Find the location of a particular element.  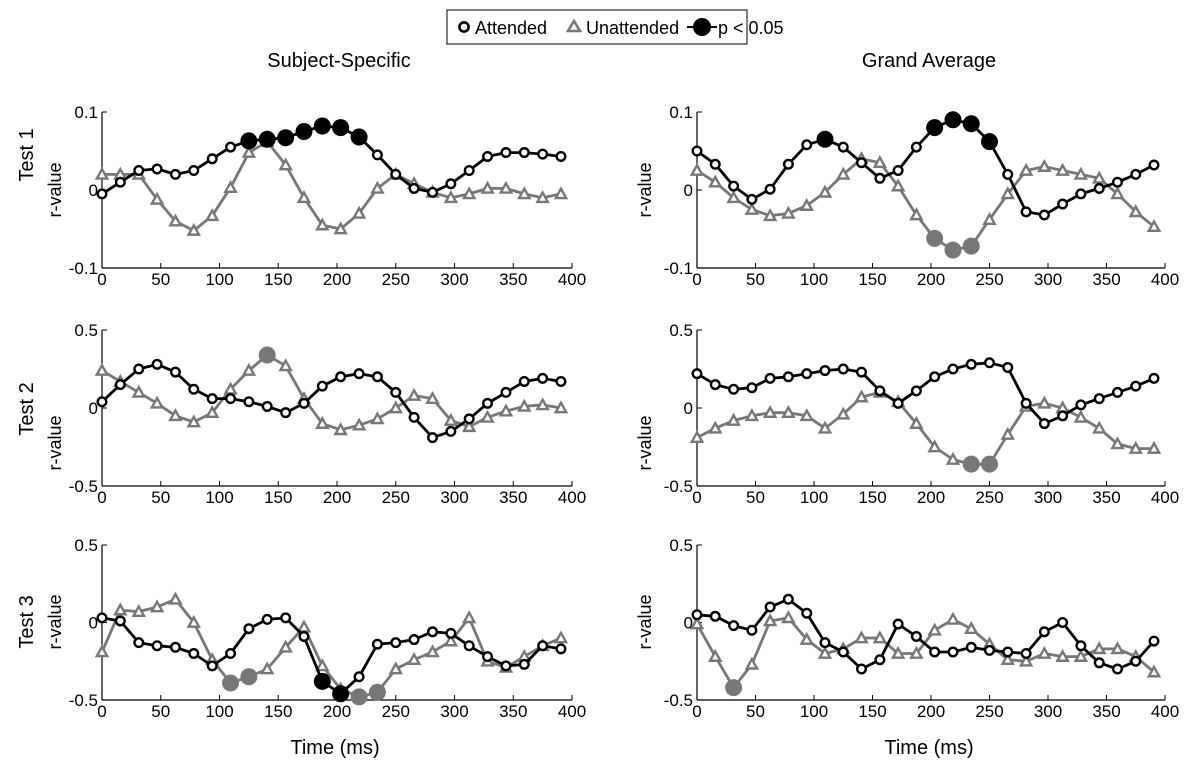

y-tick-label: -0.1 is located at coordinates (83, 268).